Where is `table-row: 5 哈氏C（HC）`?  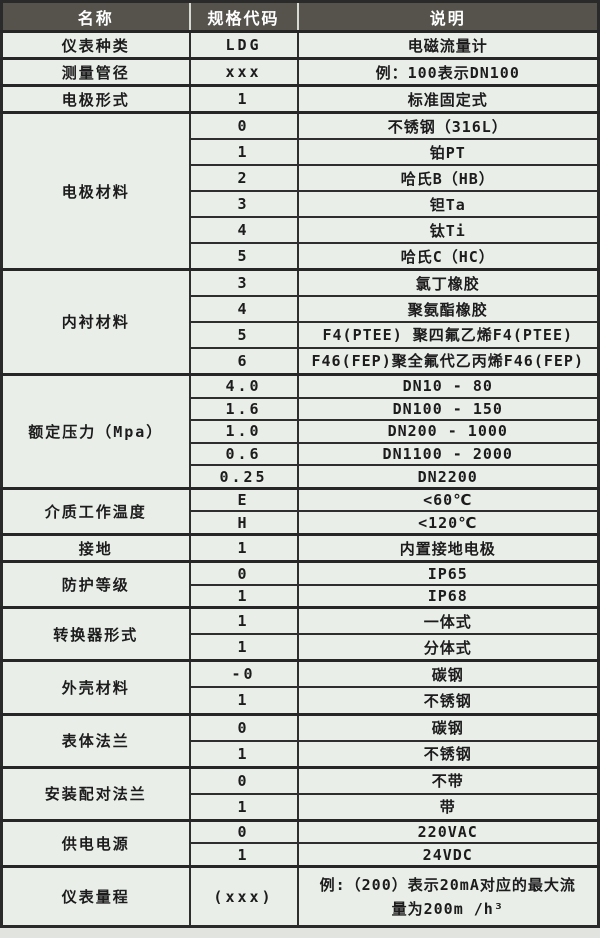
table-row: 5 哈氏C（HC） is located at coordinates (301, 256).